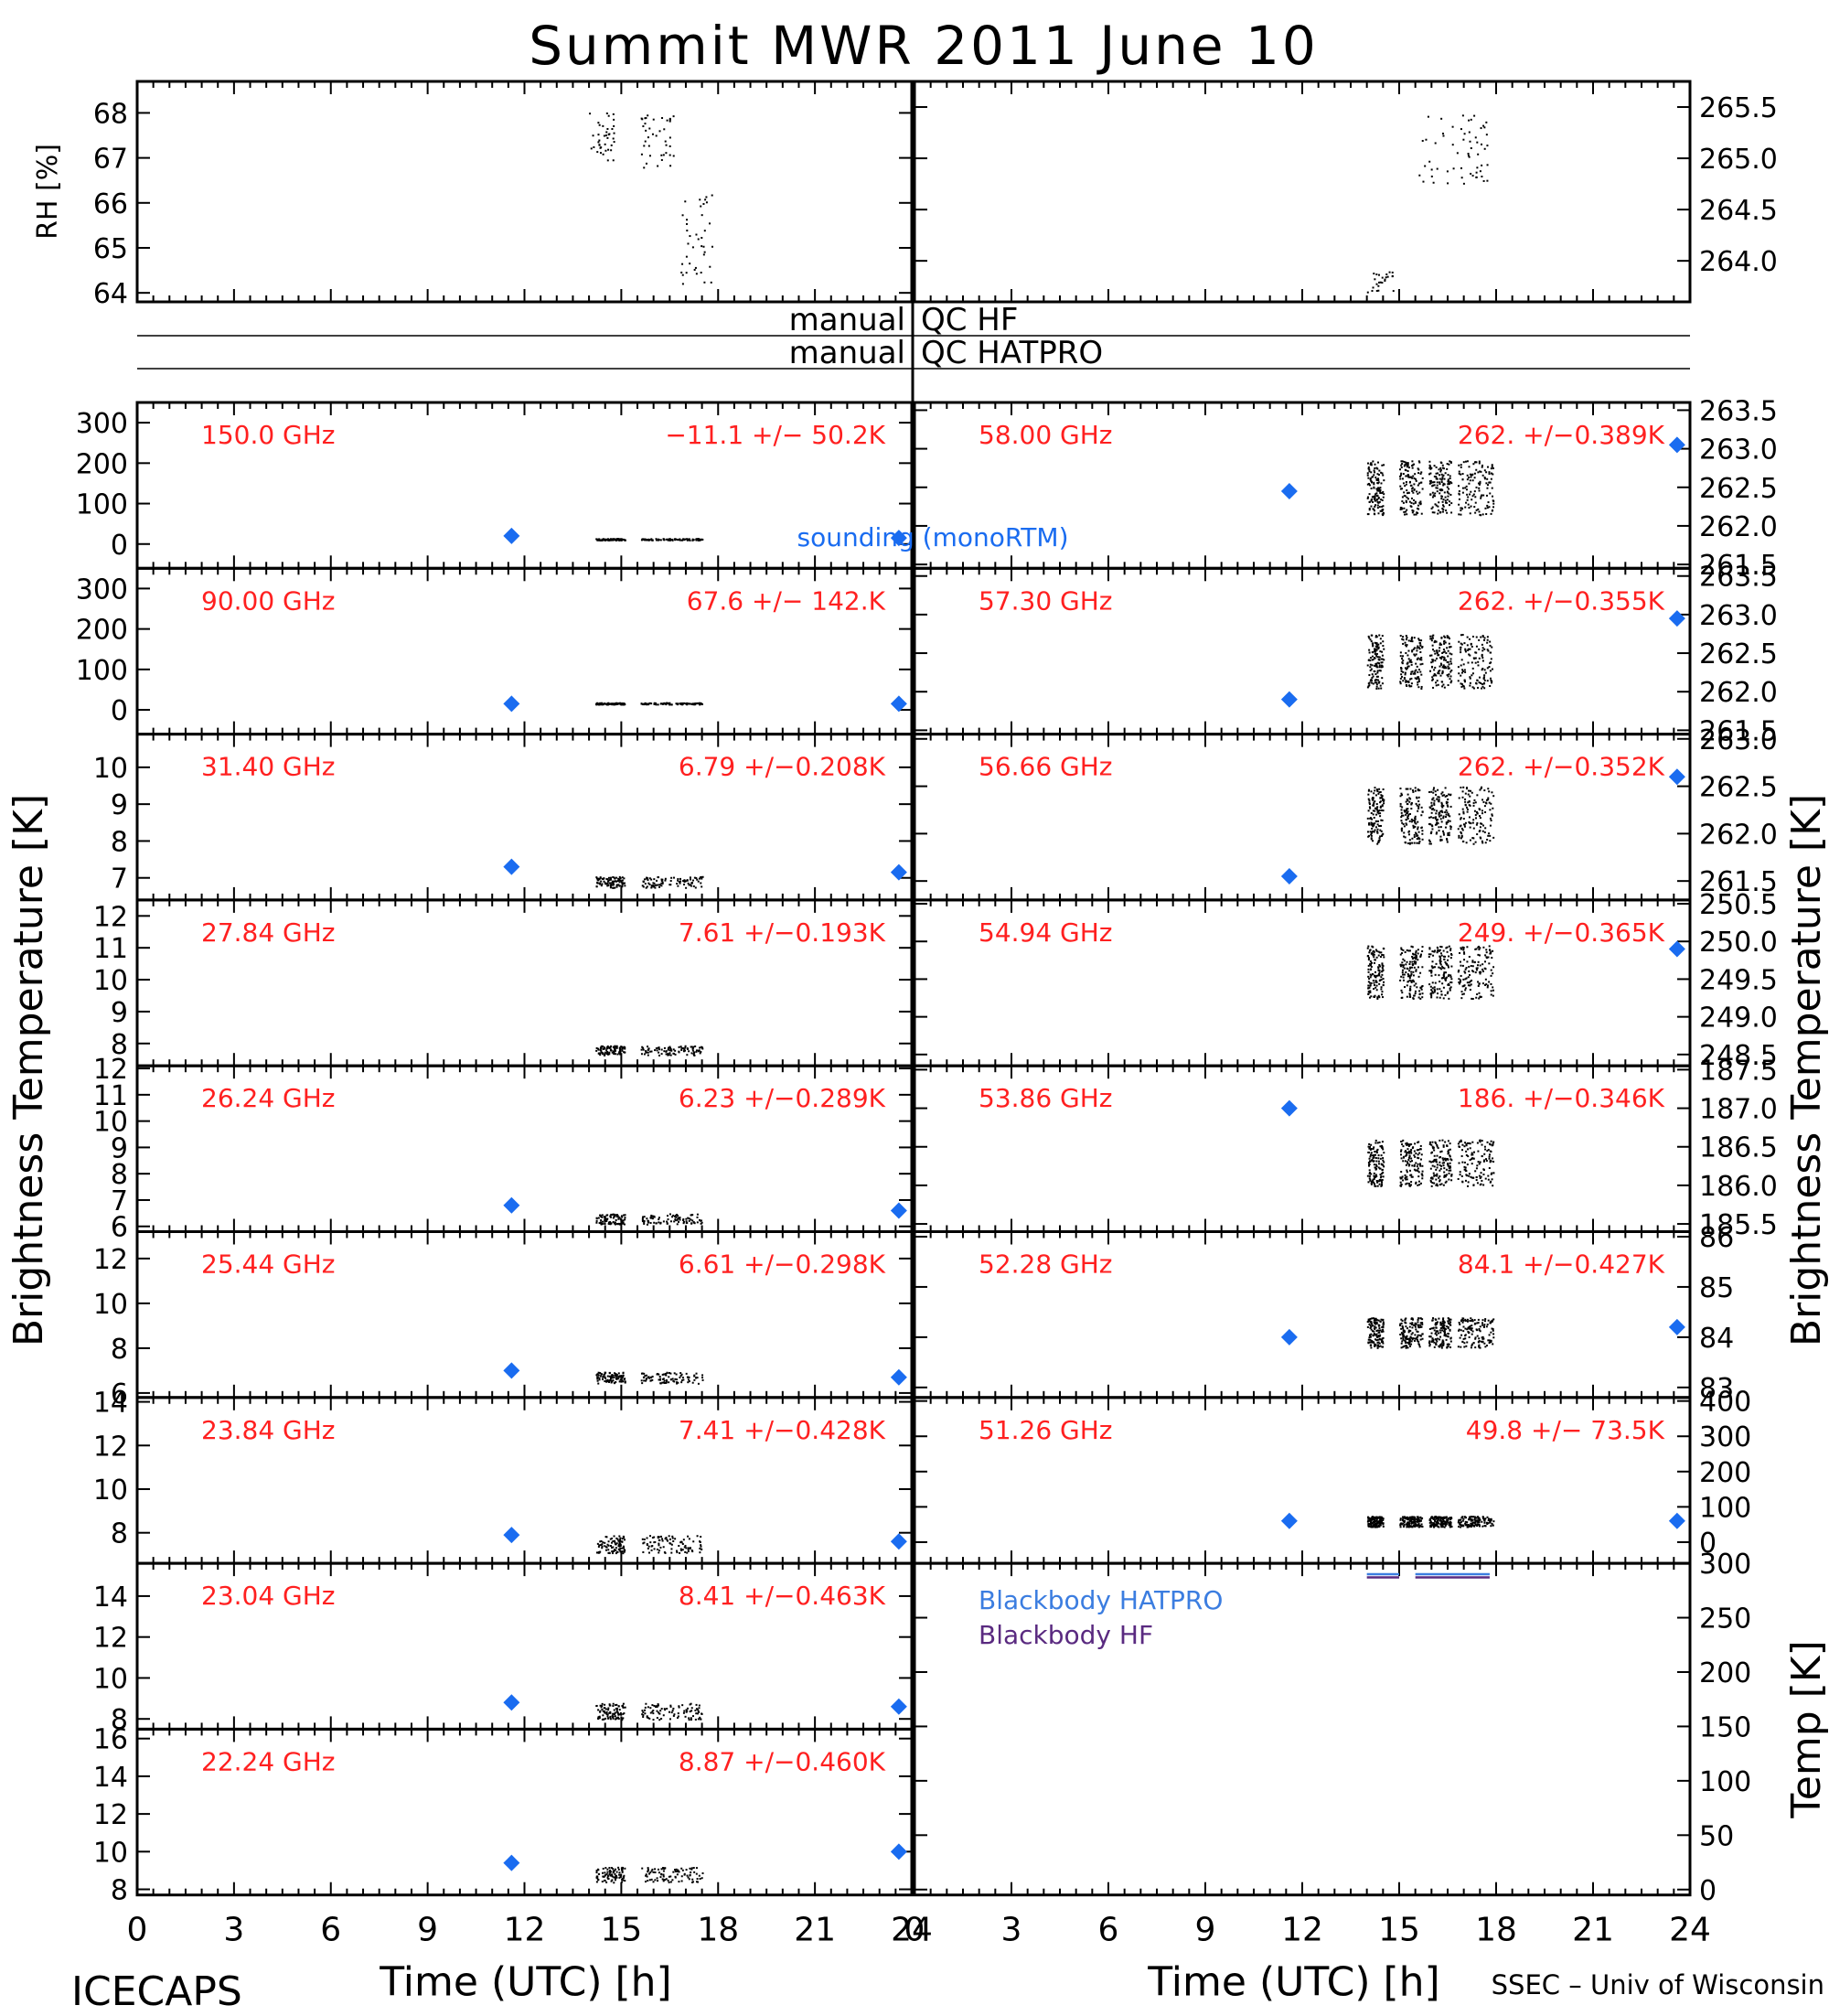 The width and height of the screenshot is (1829, 2016). Describe the element at coordinates (120, 805) in the screenshot. I see `y-tick-label: 9` at that location.